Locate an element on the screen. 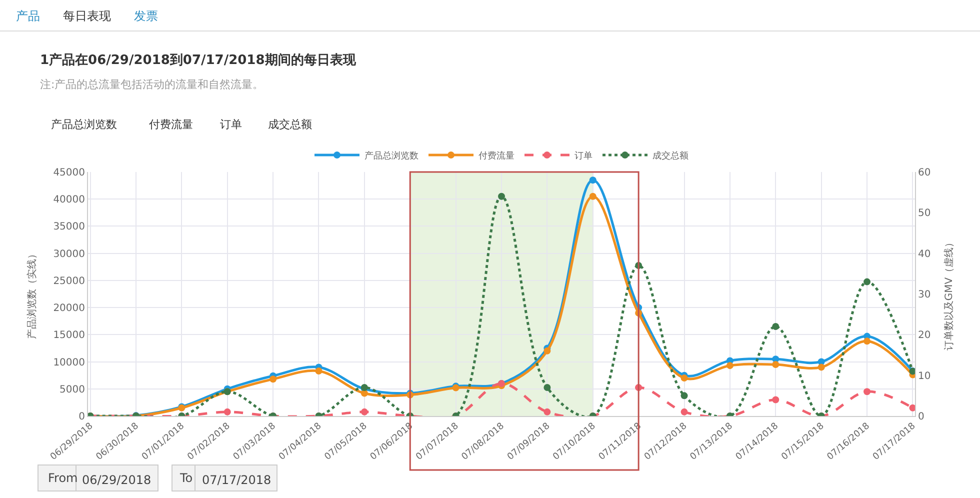  legend-label: 付费流量 is located at coordinates (496, 156).